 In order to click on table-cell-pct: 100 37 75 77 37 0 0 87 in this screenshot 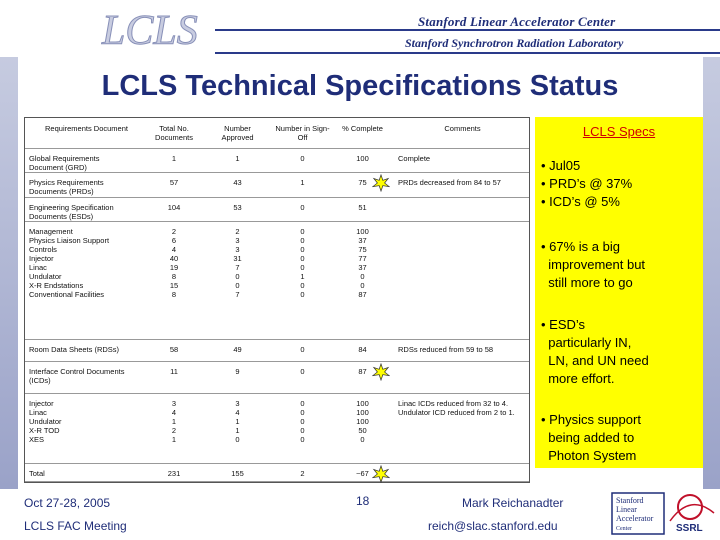, I will do `click(362, 263)`.